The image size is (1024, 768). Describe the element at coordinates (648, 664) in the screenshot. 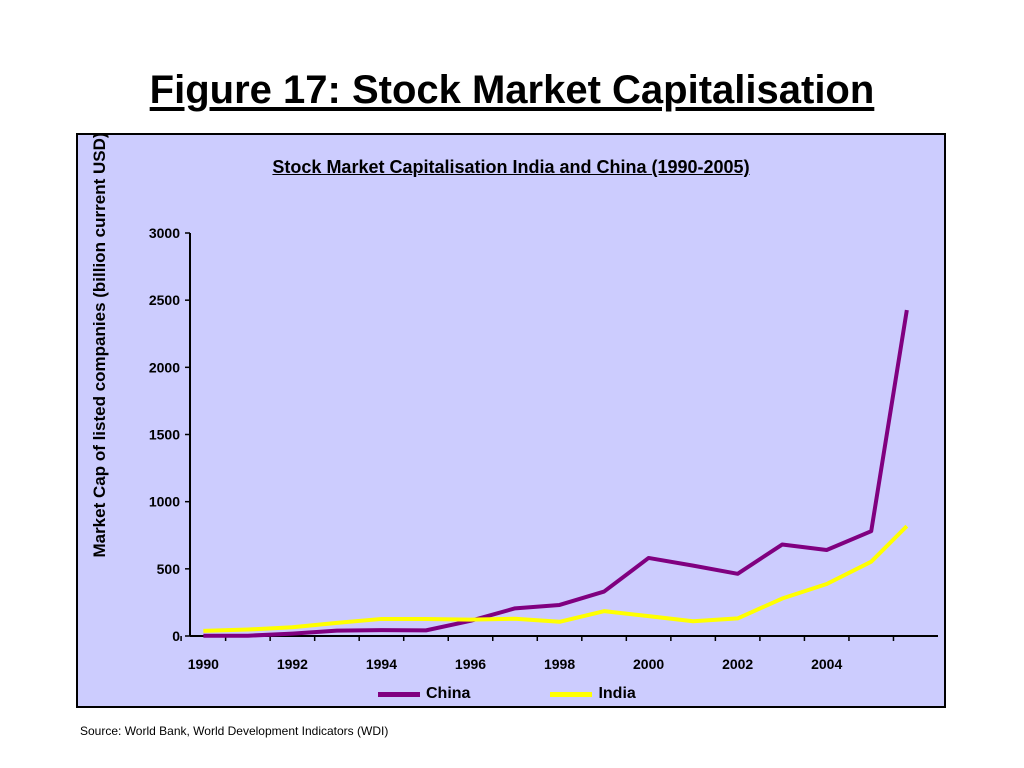

I see `x-tick-label: 2000` at that location.